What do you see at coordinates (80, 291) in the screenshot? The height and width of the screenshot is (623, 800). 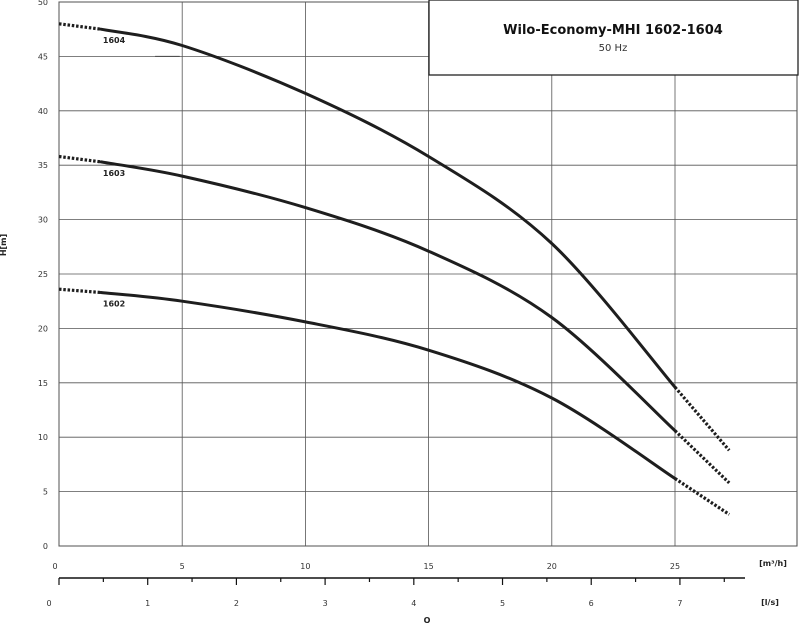 I see `curve-1602-dashed-start` at bounding box center [80, 291].